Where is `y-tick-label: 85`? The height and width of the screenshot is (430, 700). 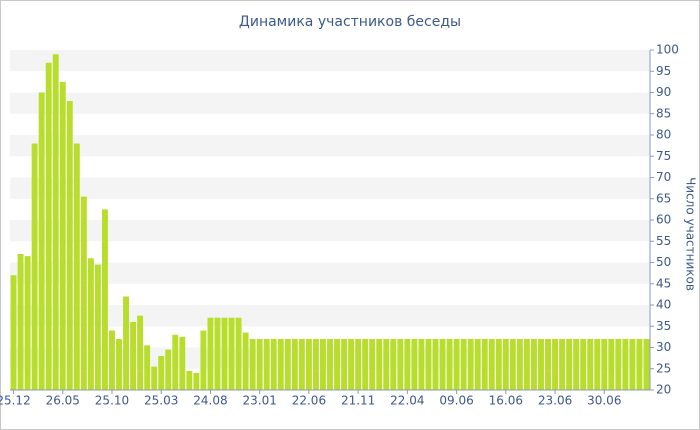
y-tick-label: 85 is located at coordinates (663, 113).